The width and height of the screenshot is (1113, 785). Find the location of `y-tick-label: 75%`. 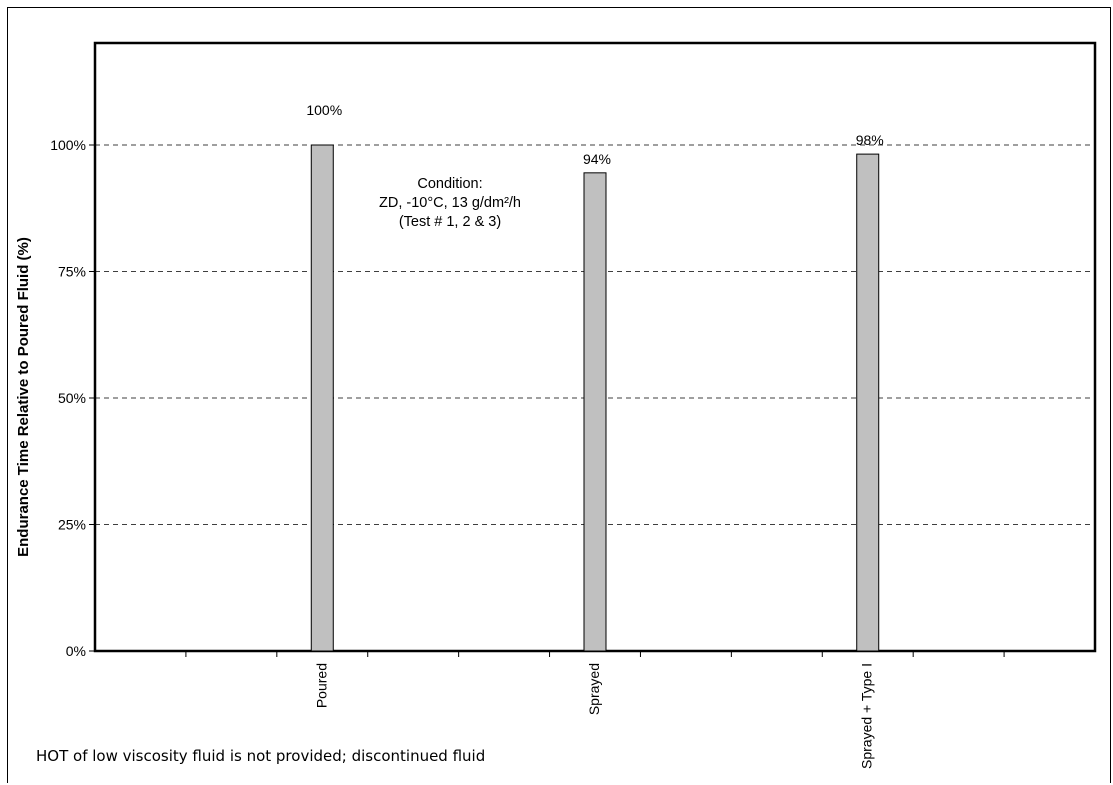

y-tick-label: 75% is located at coordinates (72, 272).